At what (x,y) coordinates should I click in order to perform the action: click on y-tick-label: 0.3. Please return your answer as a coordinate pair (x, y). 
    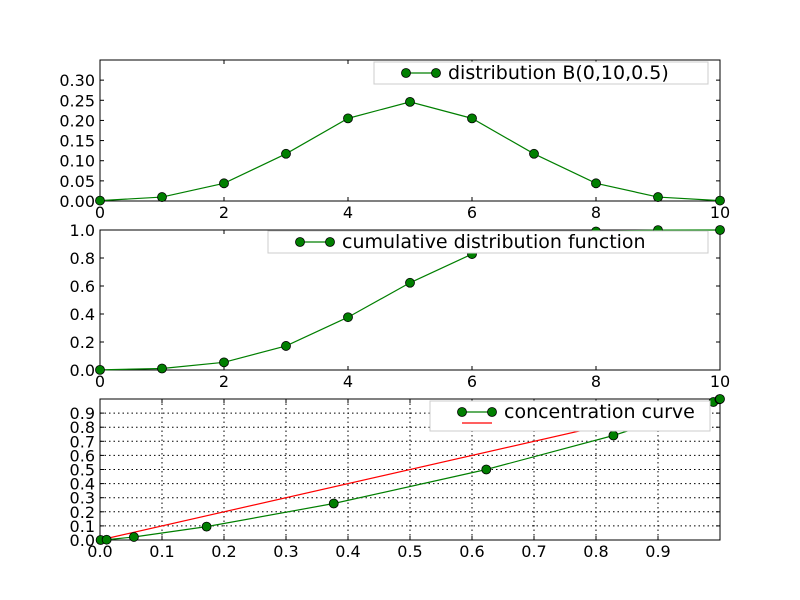
    Looking at the image, I should click on (82, 498).